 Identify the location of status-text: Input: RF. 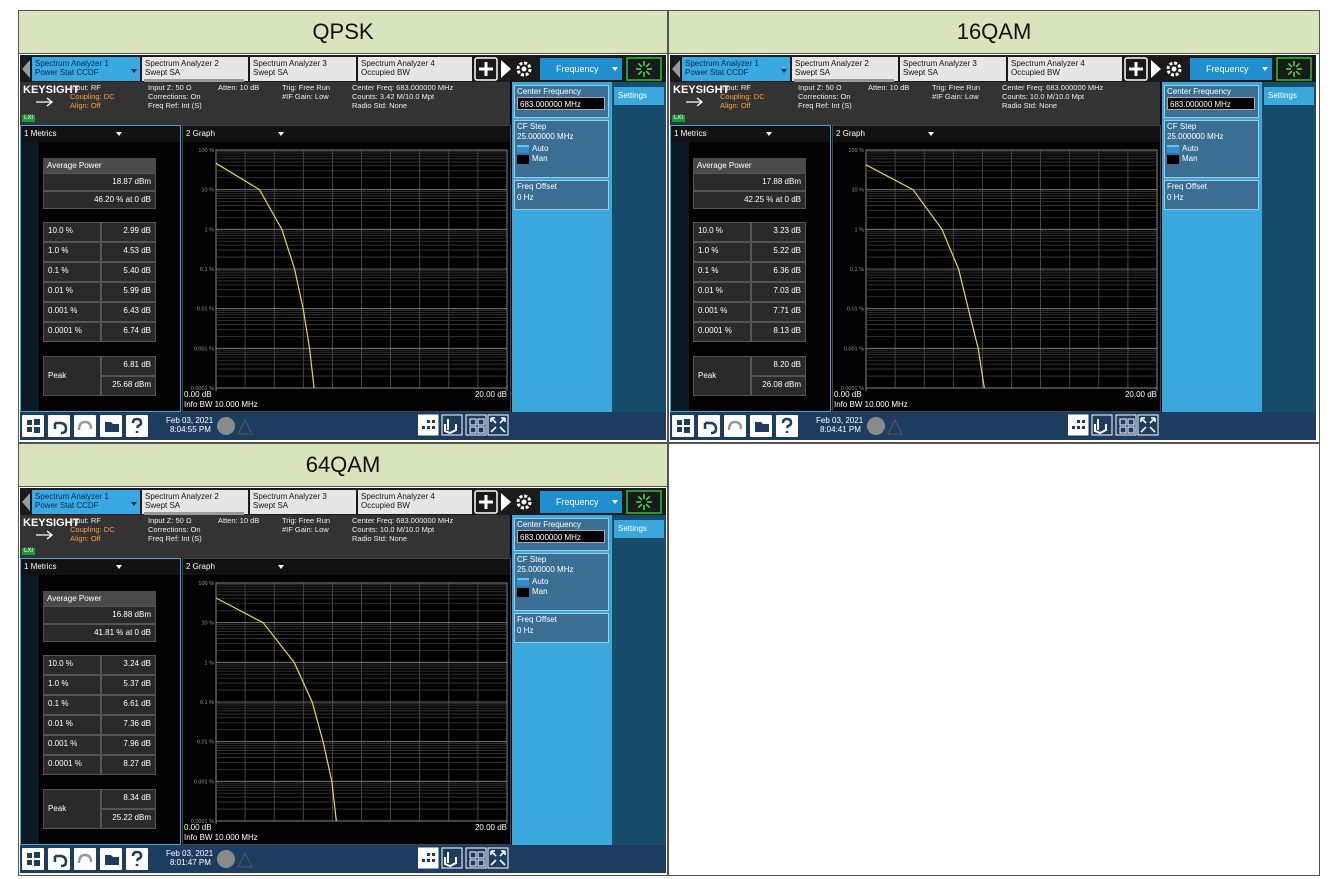
(735, 87).